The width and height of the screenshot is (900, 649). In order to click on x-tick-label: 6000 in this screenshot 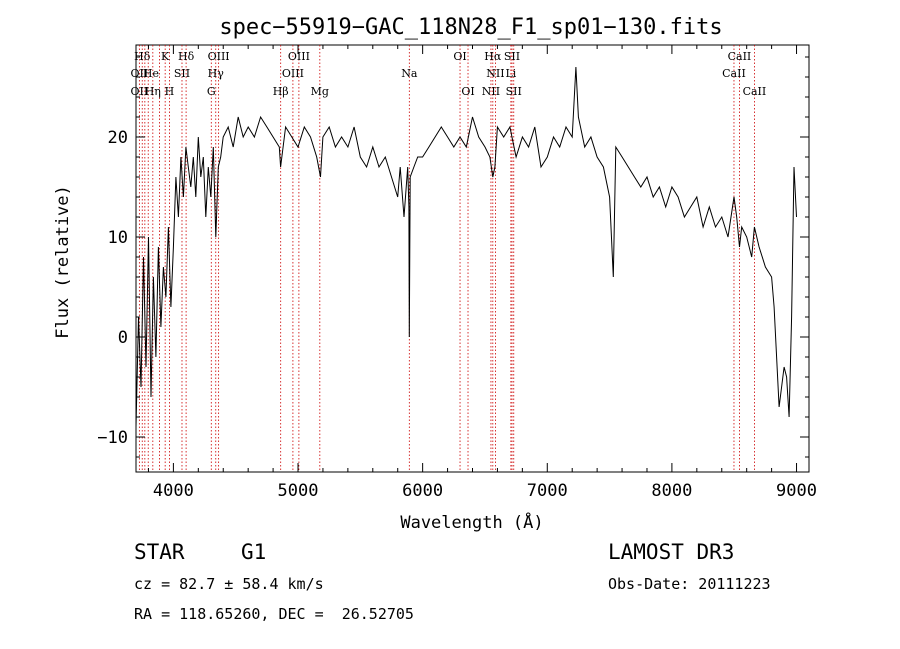, I will do `click(422, 491)`.